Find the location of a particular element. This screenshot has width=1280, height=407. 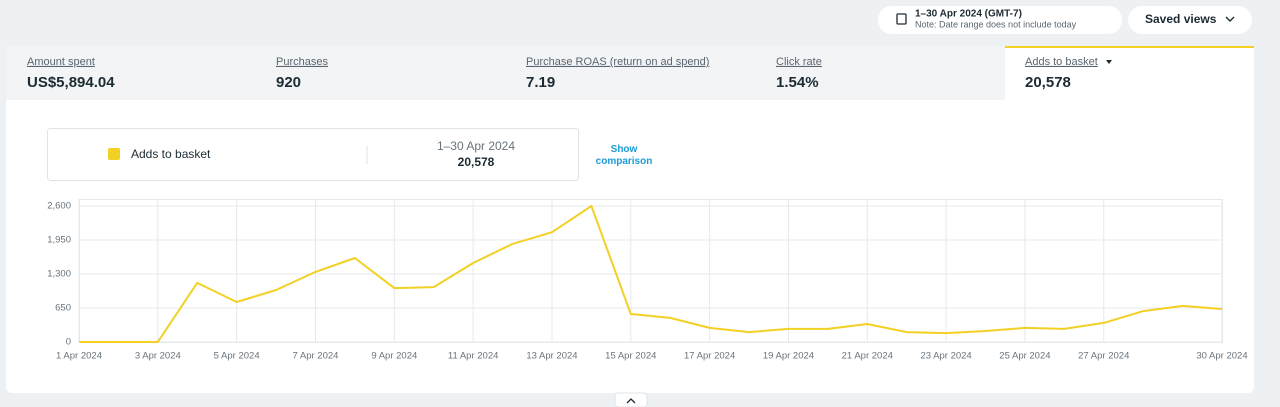

metric-label: Purchases is located at coordinates (302, 62).